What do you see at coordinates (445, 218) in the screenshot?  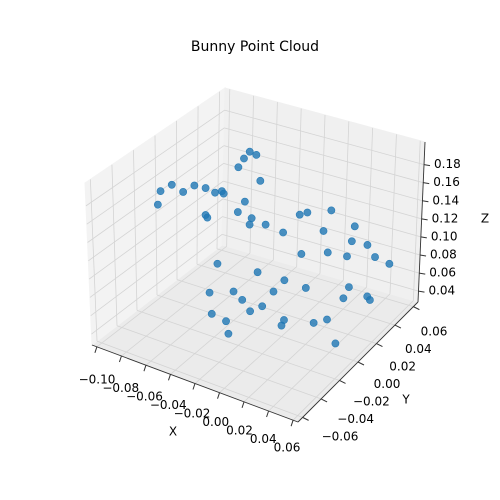 I see `z-tick-label: 0.12` at bounding box center [445, 218].